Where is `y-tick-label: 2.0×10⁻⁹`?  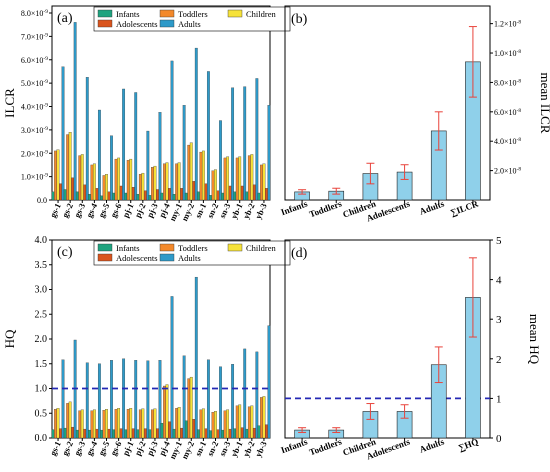
y-tick-label: 2.0×10⁻⁹ is located at coordinates (34, 153).